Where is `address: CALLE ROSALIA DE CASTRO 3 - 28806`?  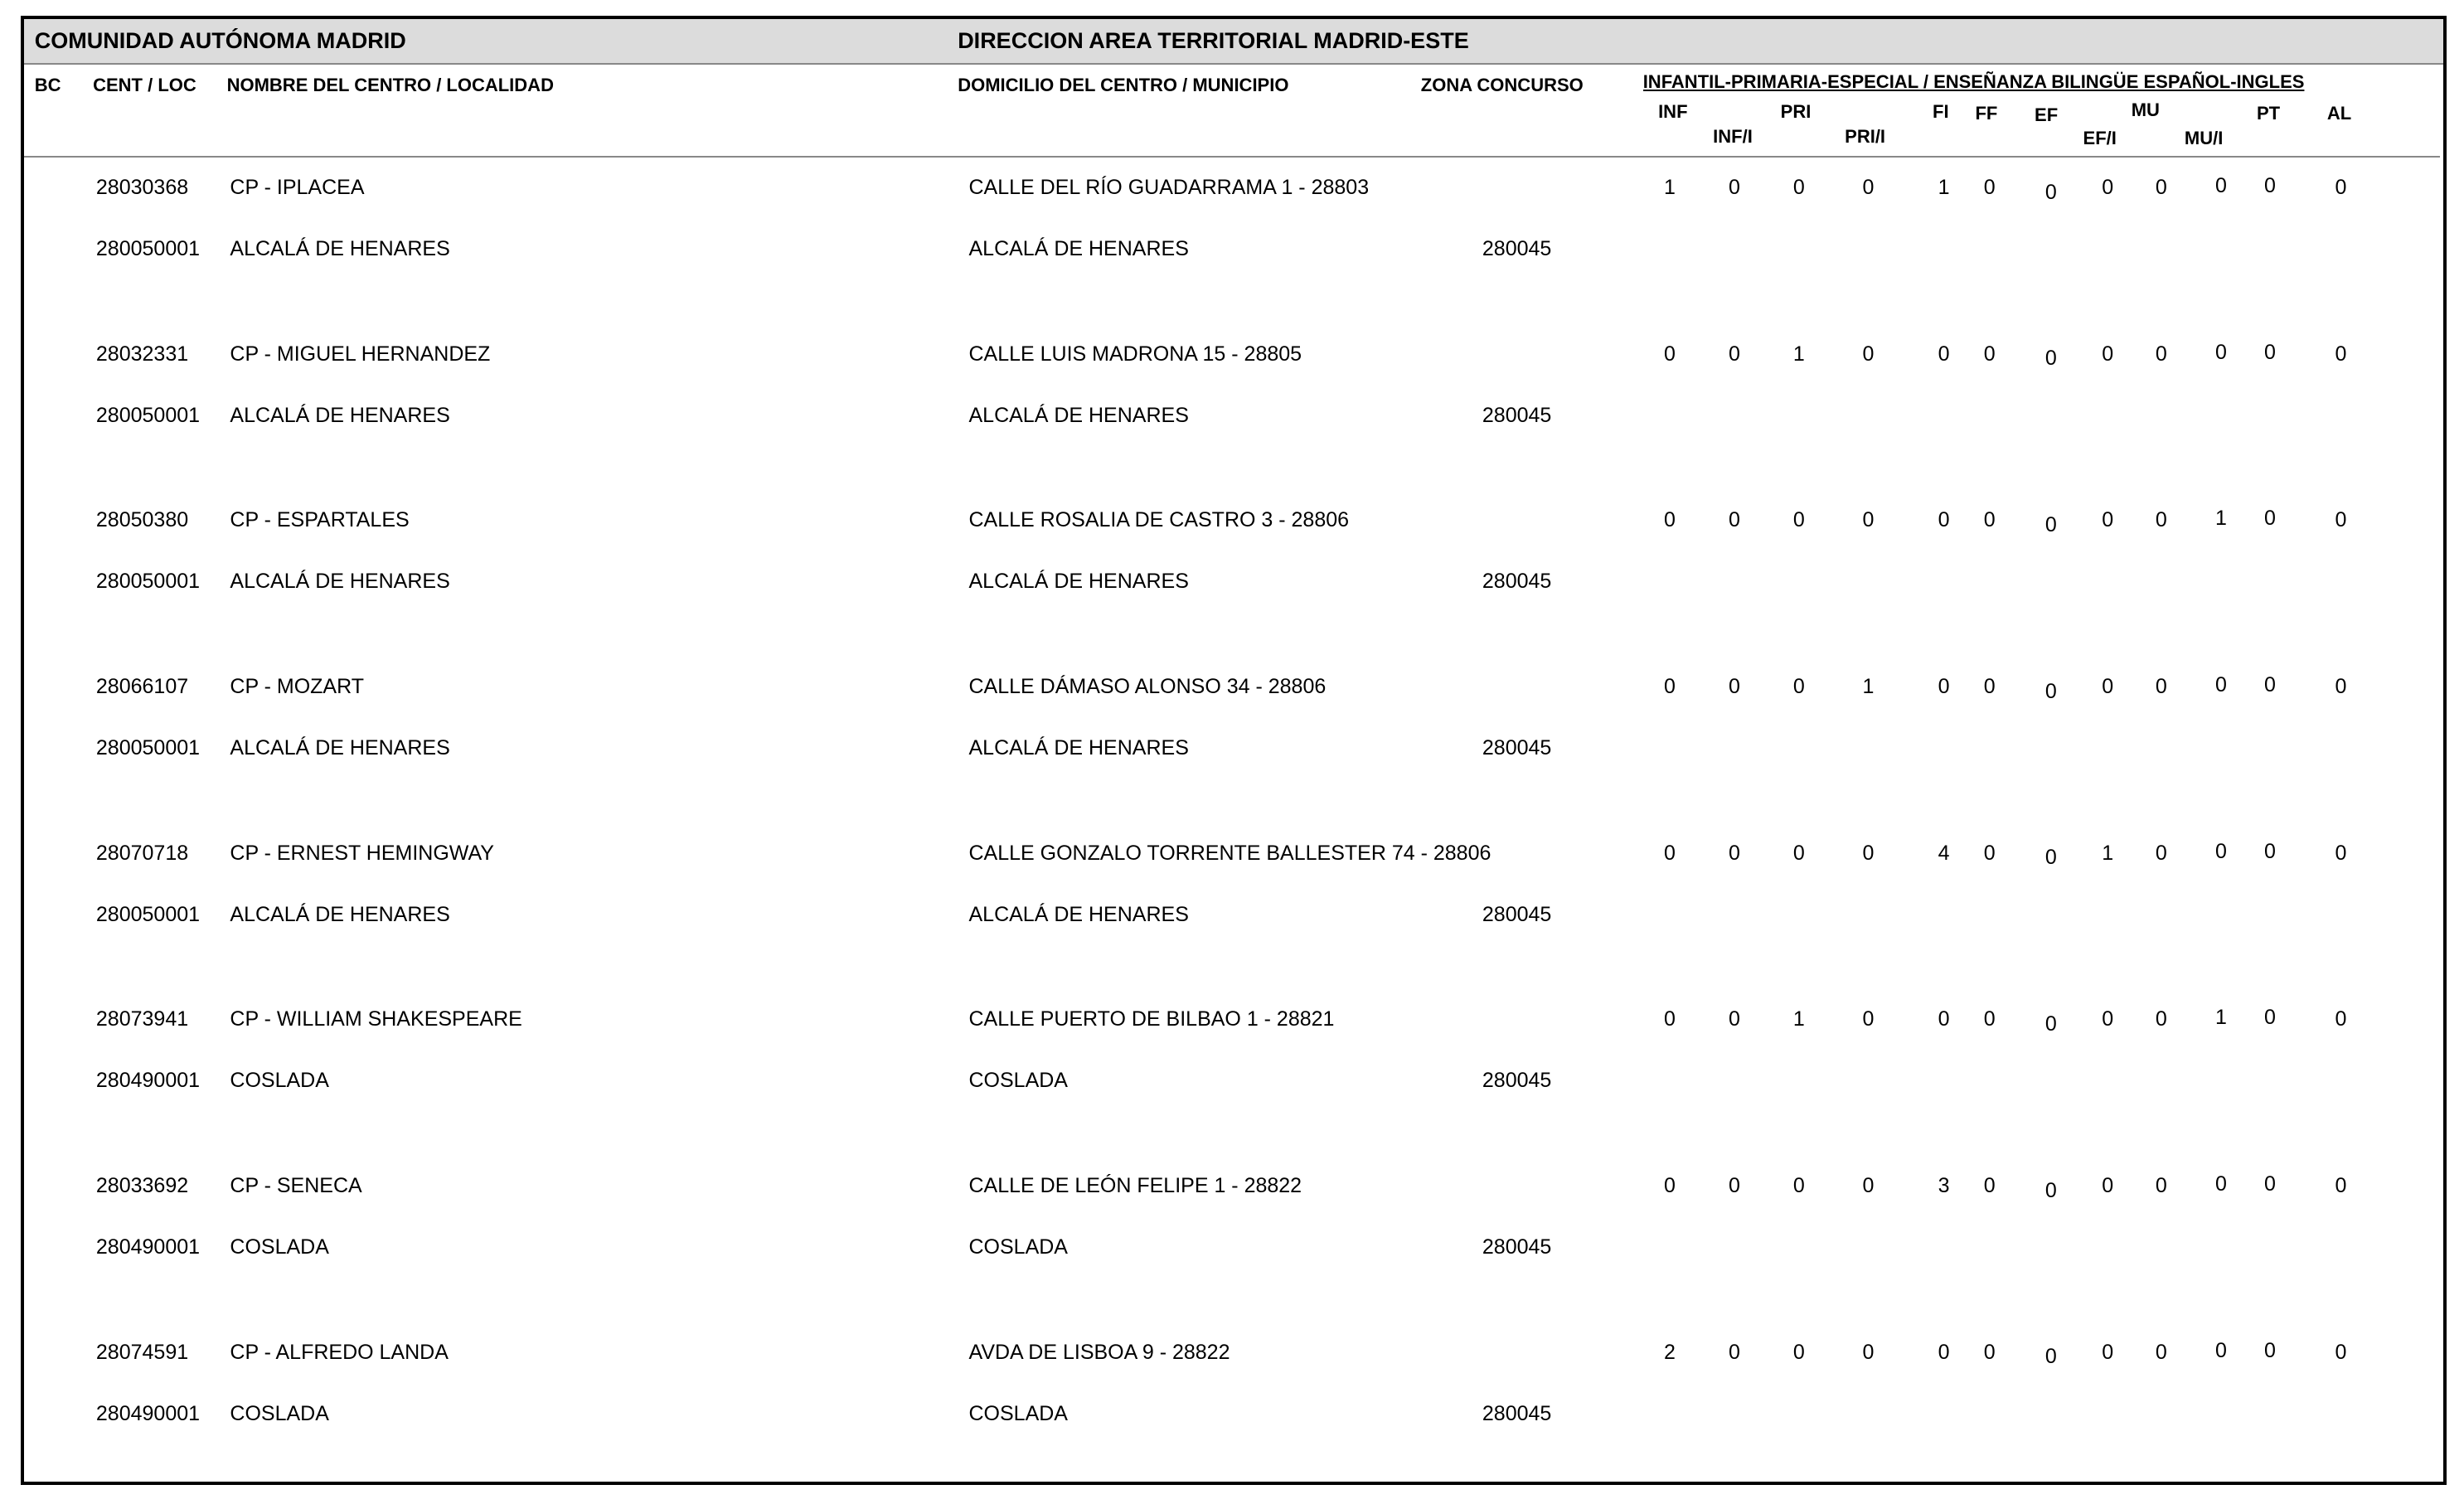 address: CALLE ROSALIA DE CASTRO 3 - 28806 is located at coordinates (1159, 520).